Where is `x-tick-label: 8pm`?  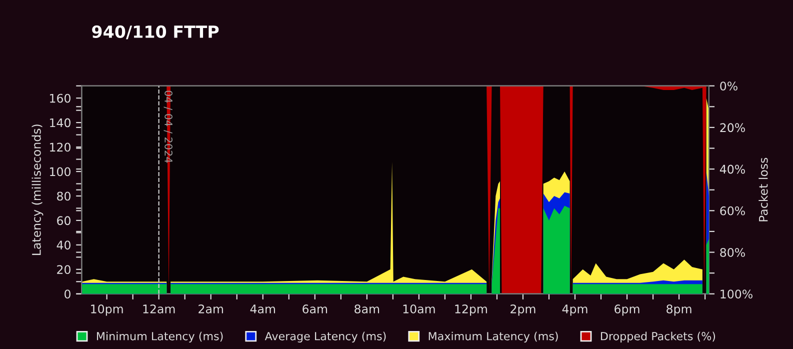 x-tick-label: 8pm is located at coordinates (679, 310).